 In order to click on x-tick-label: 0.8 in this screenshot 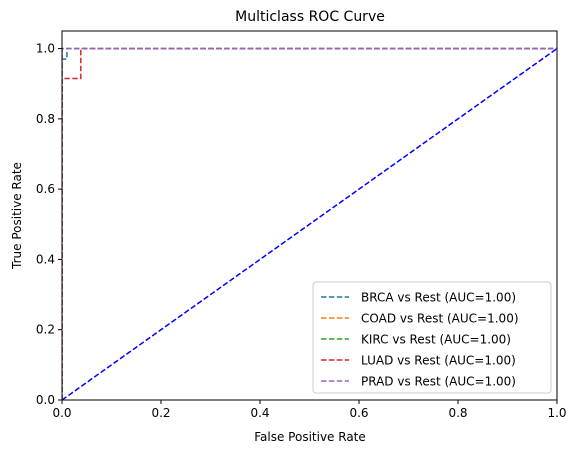, I will do `click(457, 413)`.